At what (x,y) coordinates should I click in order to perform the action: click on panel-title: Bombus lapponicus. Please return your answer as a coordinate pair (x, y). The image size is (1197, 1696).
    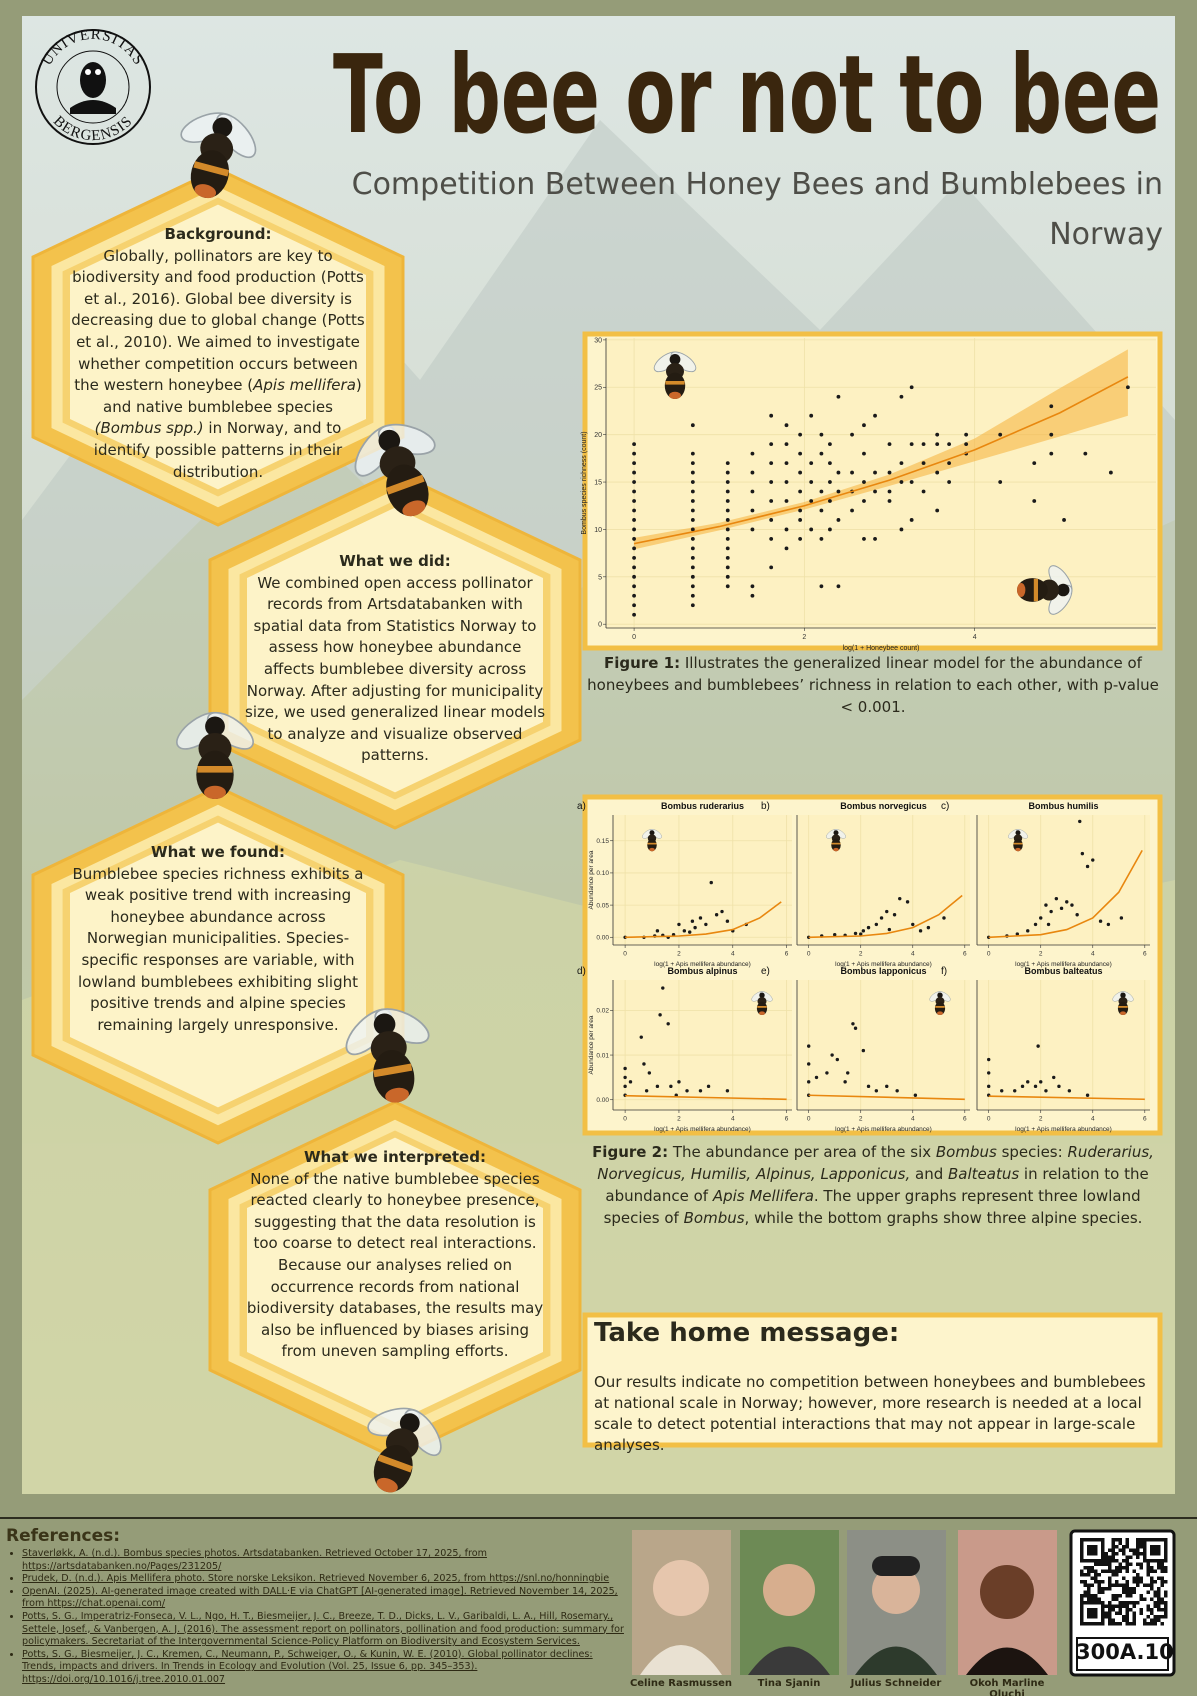
    Looking at the image, I should click on (883, 971).